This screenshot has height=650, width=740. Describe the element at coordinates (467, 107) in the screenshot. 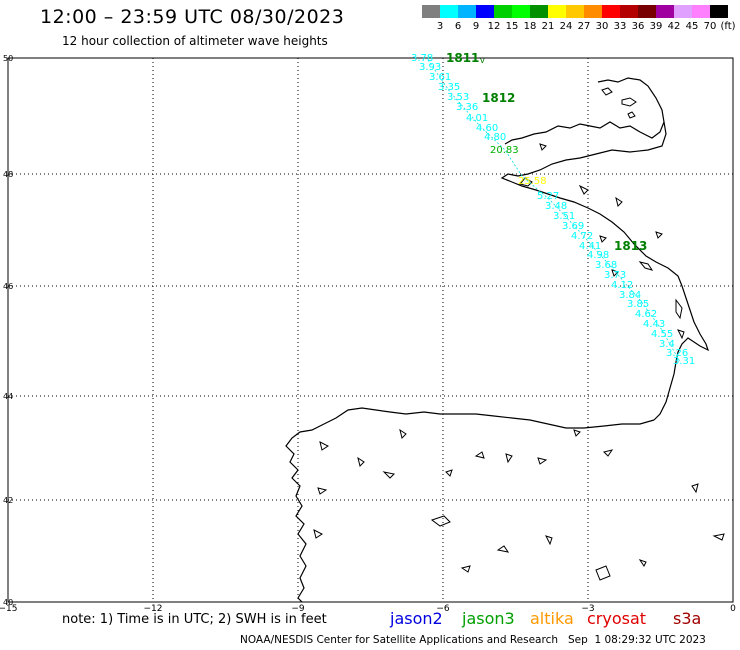

I see `wave-height-value: 3.36` at that location.